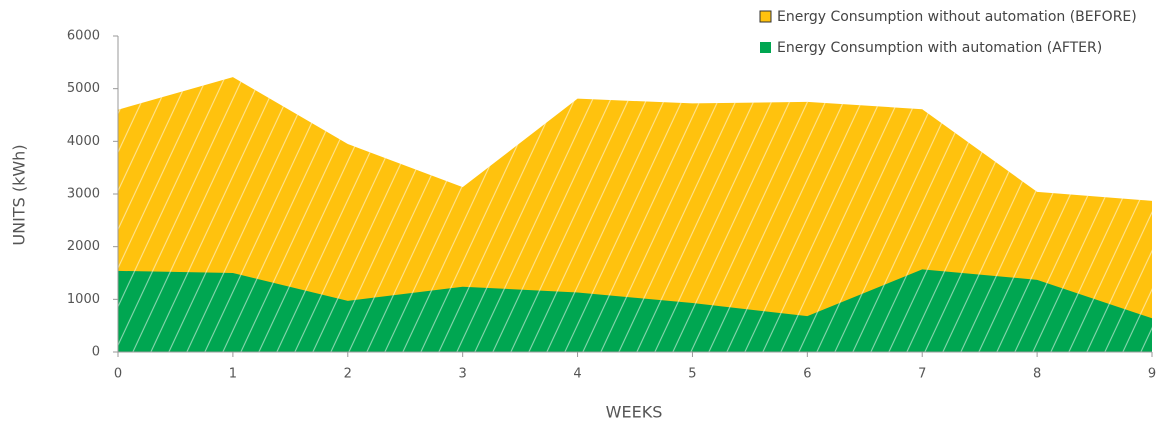 The width and height of the screenshot is (1175, 425). I want to click on y-tick-label: 6000, so click(83, 36).